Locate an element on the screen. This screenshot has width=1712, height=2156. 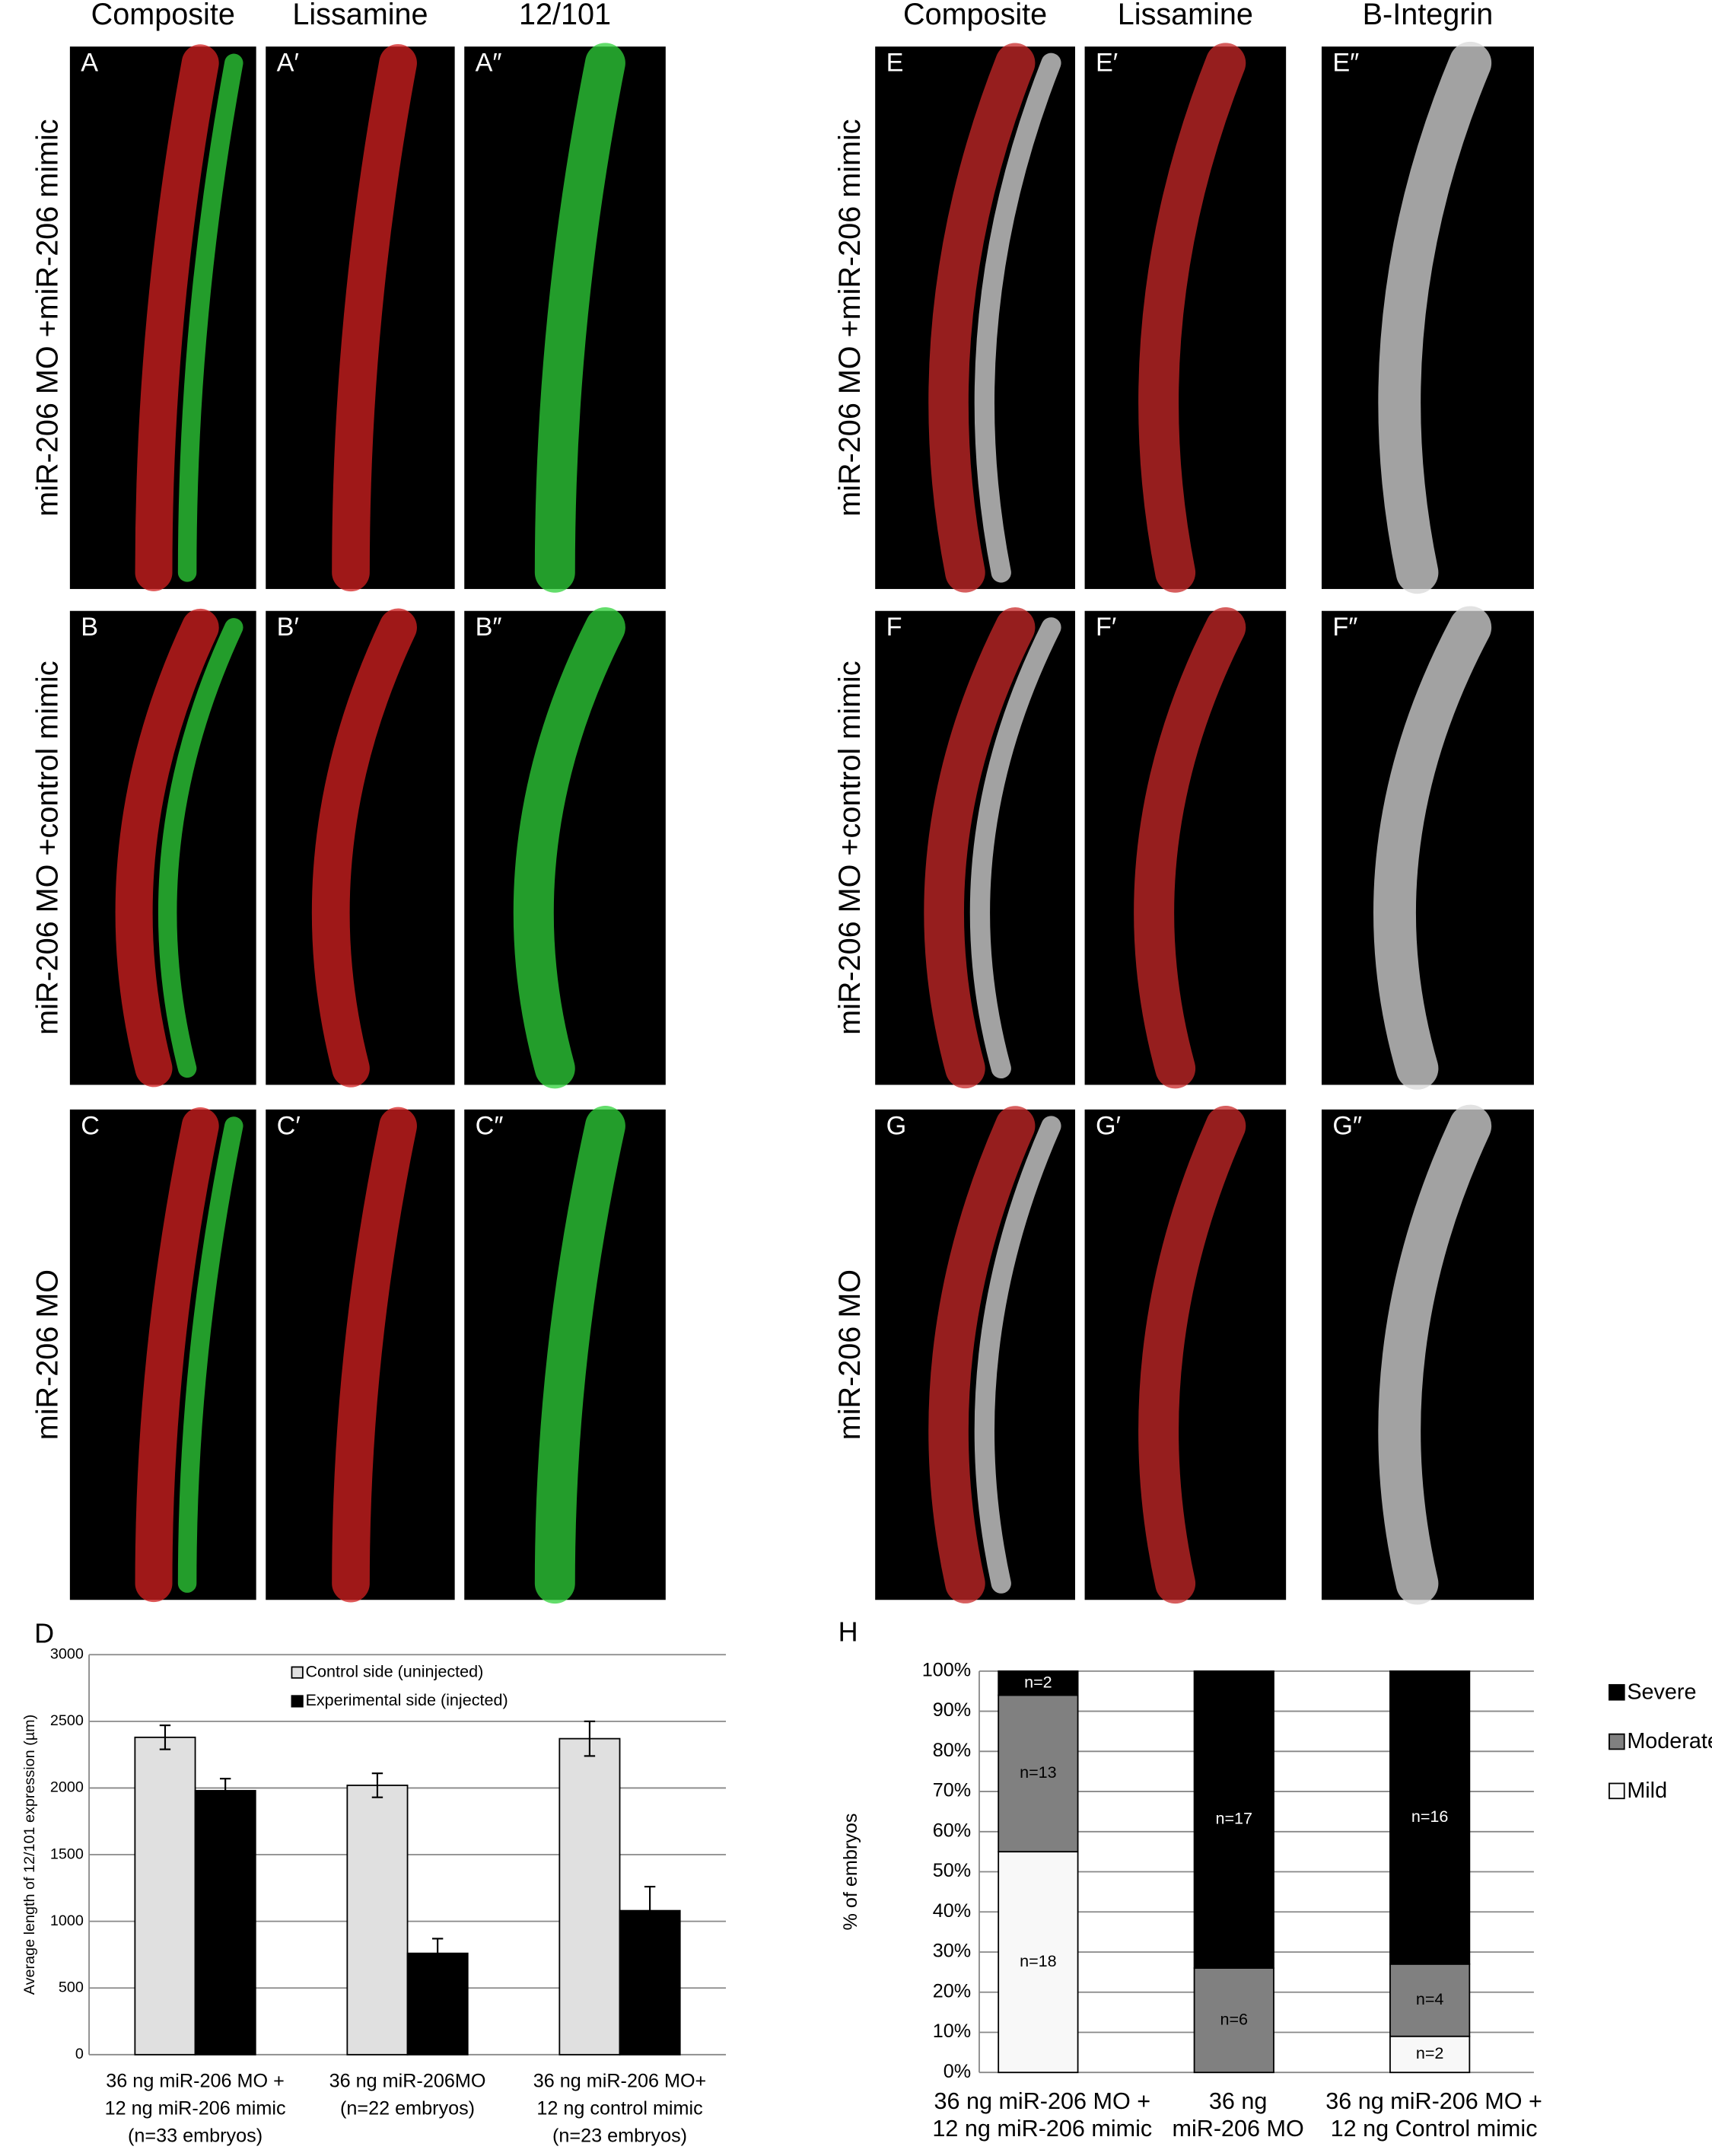
panel-letter: B is located at coordinates (89, 627).